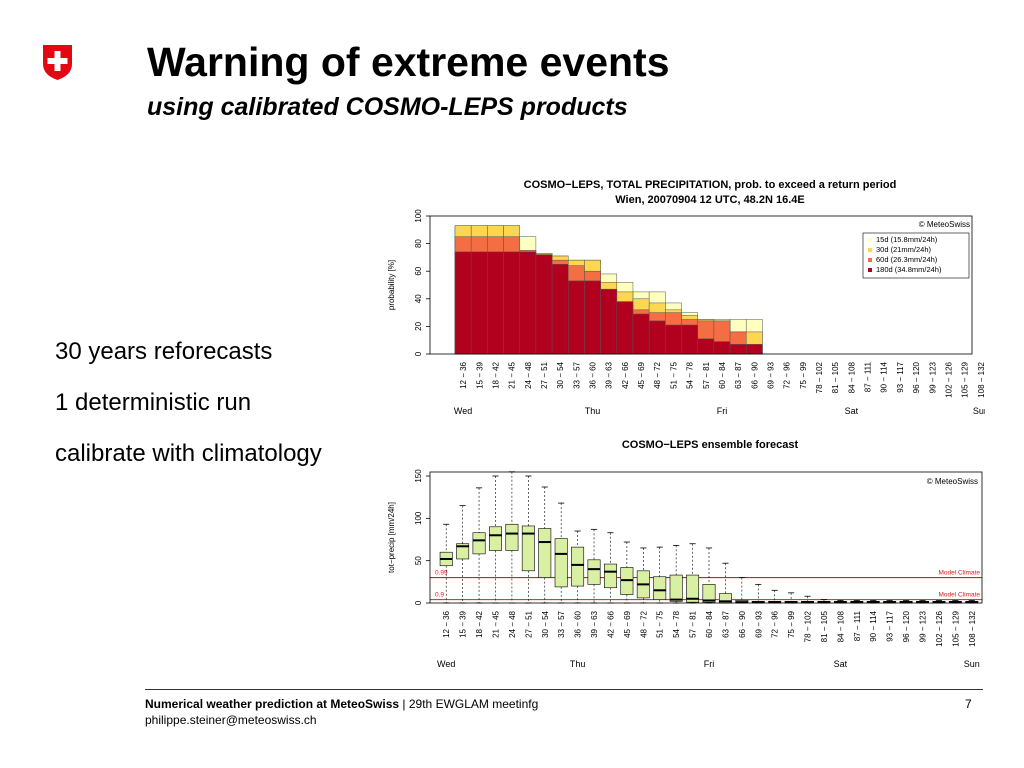 The width and height of the screenshot is (1024, 768). I want to click on x-tick-label: 45 − 69, so click(627, 623).